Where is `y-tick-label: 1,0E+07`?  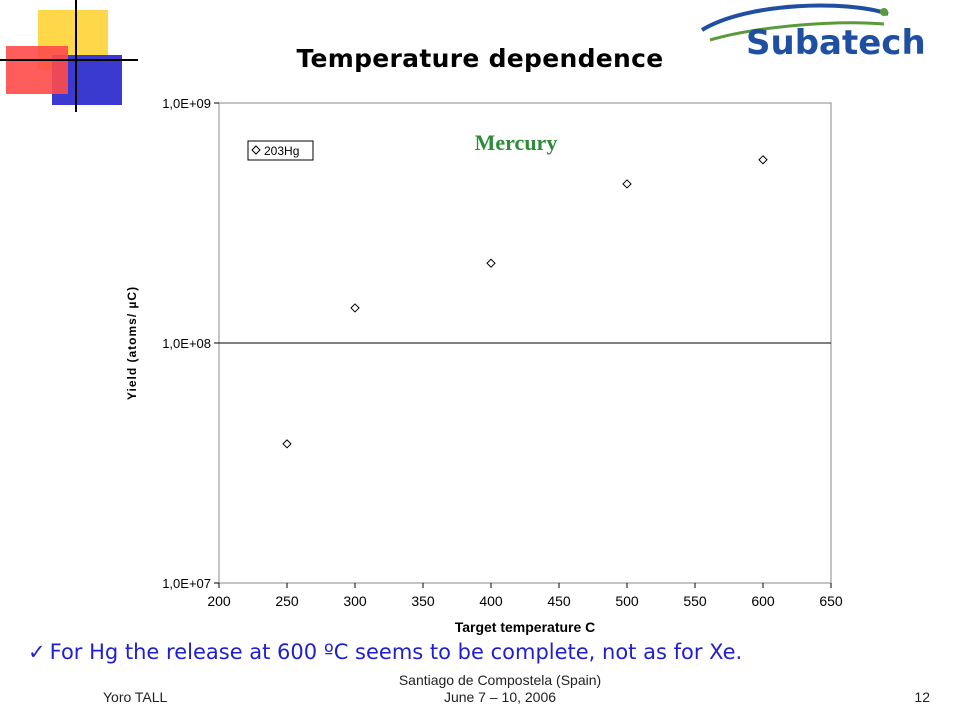 y-tick-label: 1,0E+07 is located at coordinates (186, 583).